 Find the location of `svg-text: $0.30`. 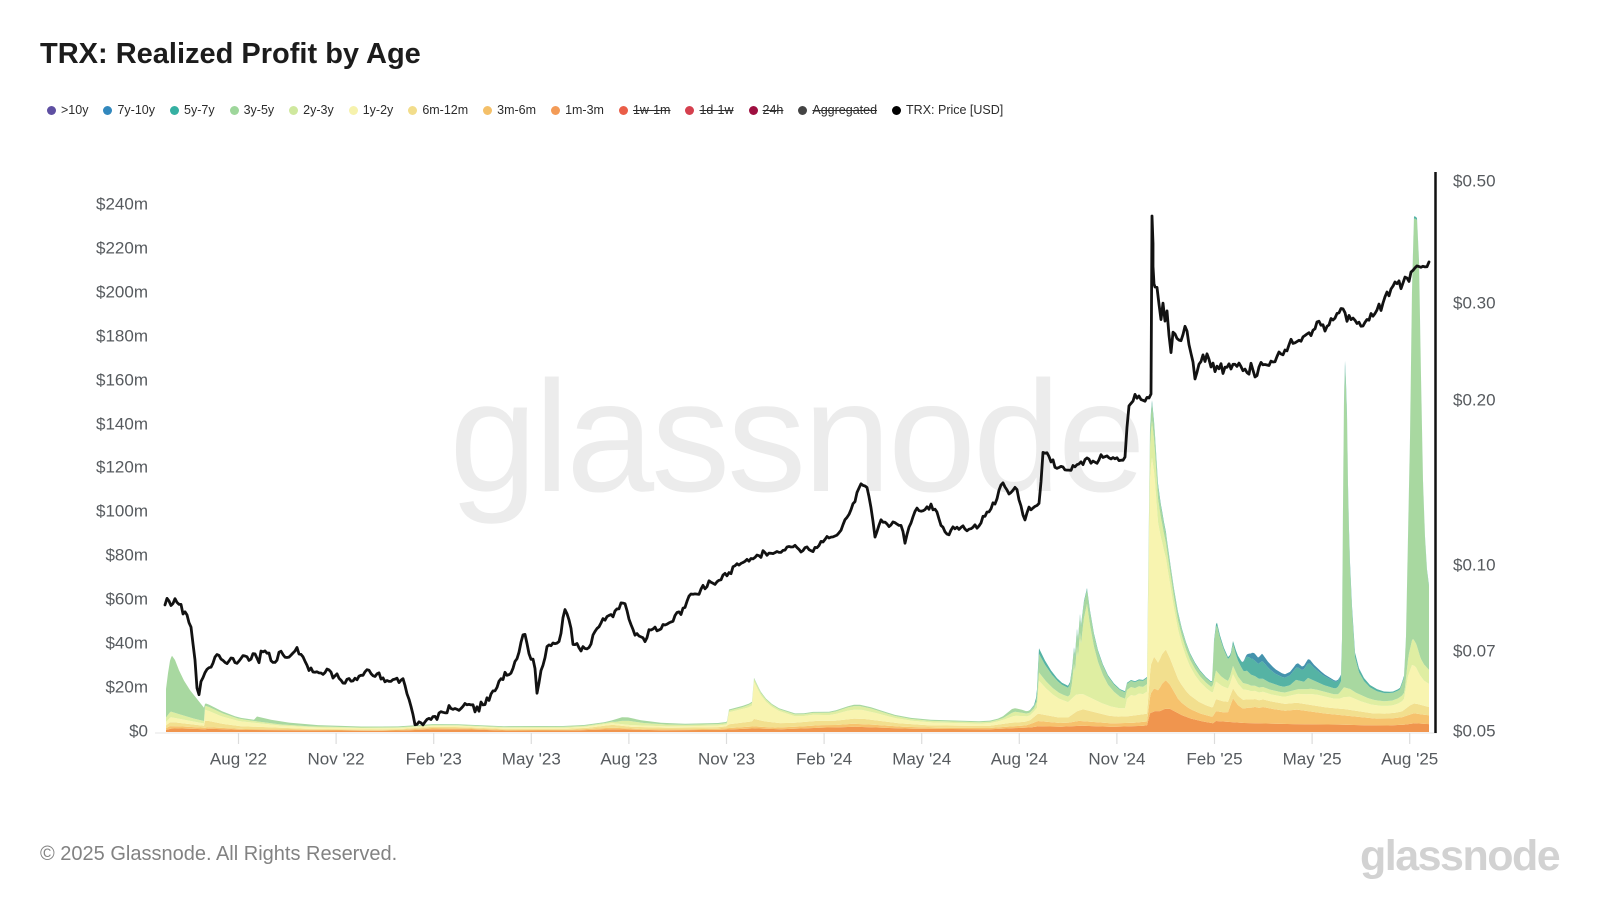

svg-text: $0.30 is located at coordinates (1474, 303).